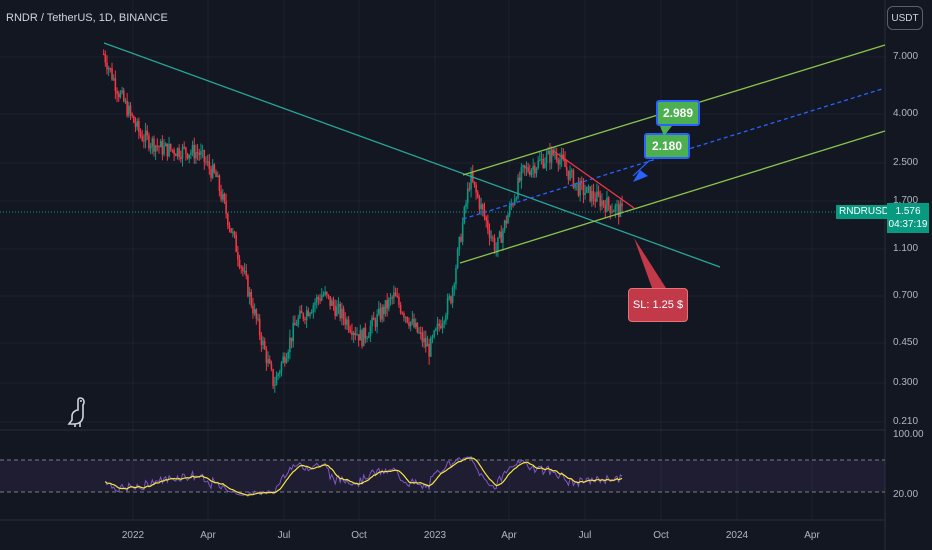  I want to click on bar-countdown: 04:37:19, so click(908, 224).